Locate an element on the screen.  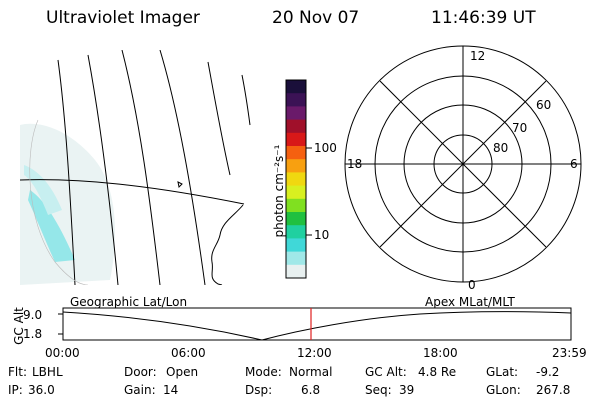
status-gcalt-value: 4.8 Re is located at coordinates (437, 372).